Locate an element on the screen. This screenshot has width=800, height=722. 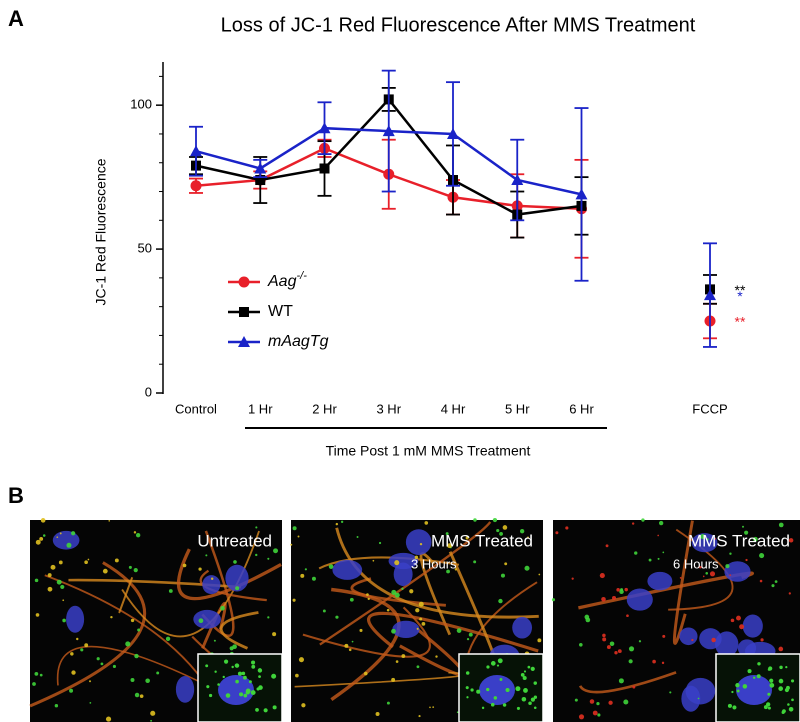
image-sublabel: 3 Hours is located at coordinates (434, 563).